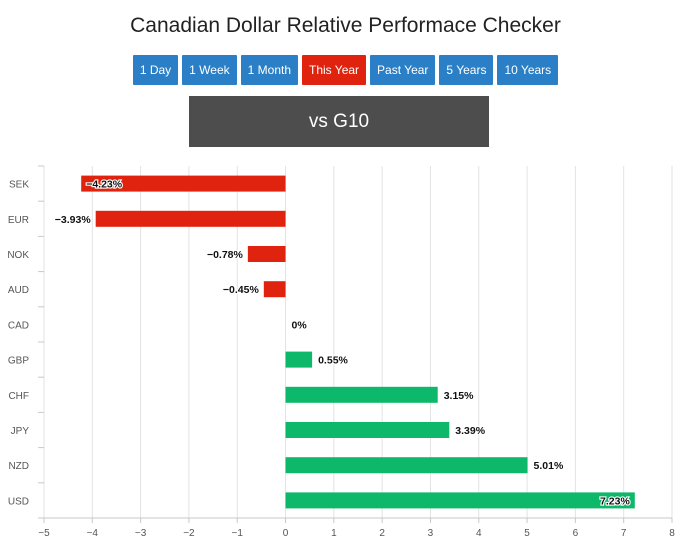 The height and width of the screenshot is (549, 691). I want to click on x-tick-label: 8, so click(672, 533).